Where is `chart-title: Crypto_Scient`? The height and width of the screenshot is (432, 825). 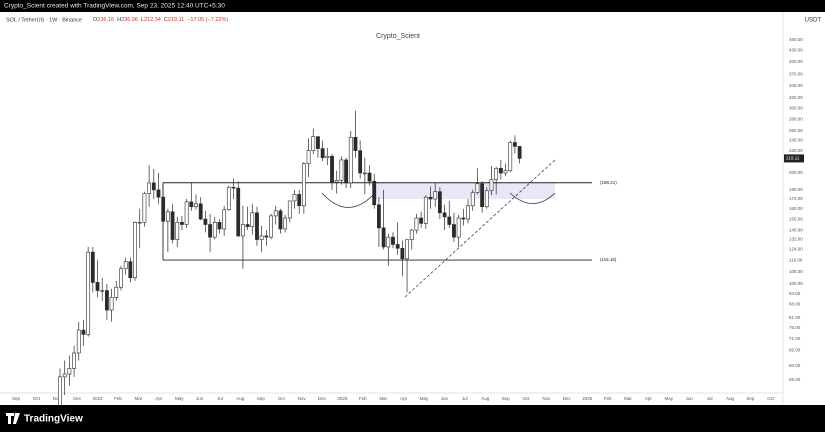
chart-title: Crypto_Scient is located at coordinates (398, 36).